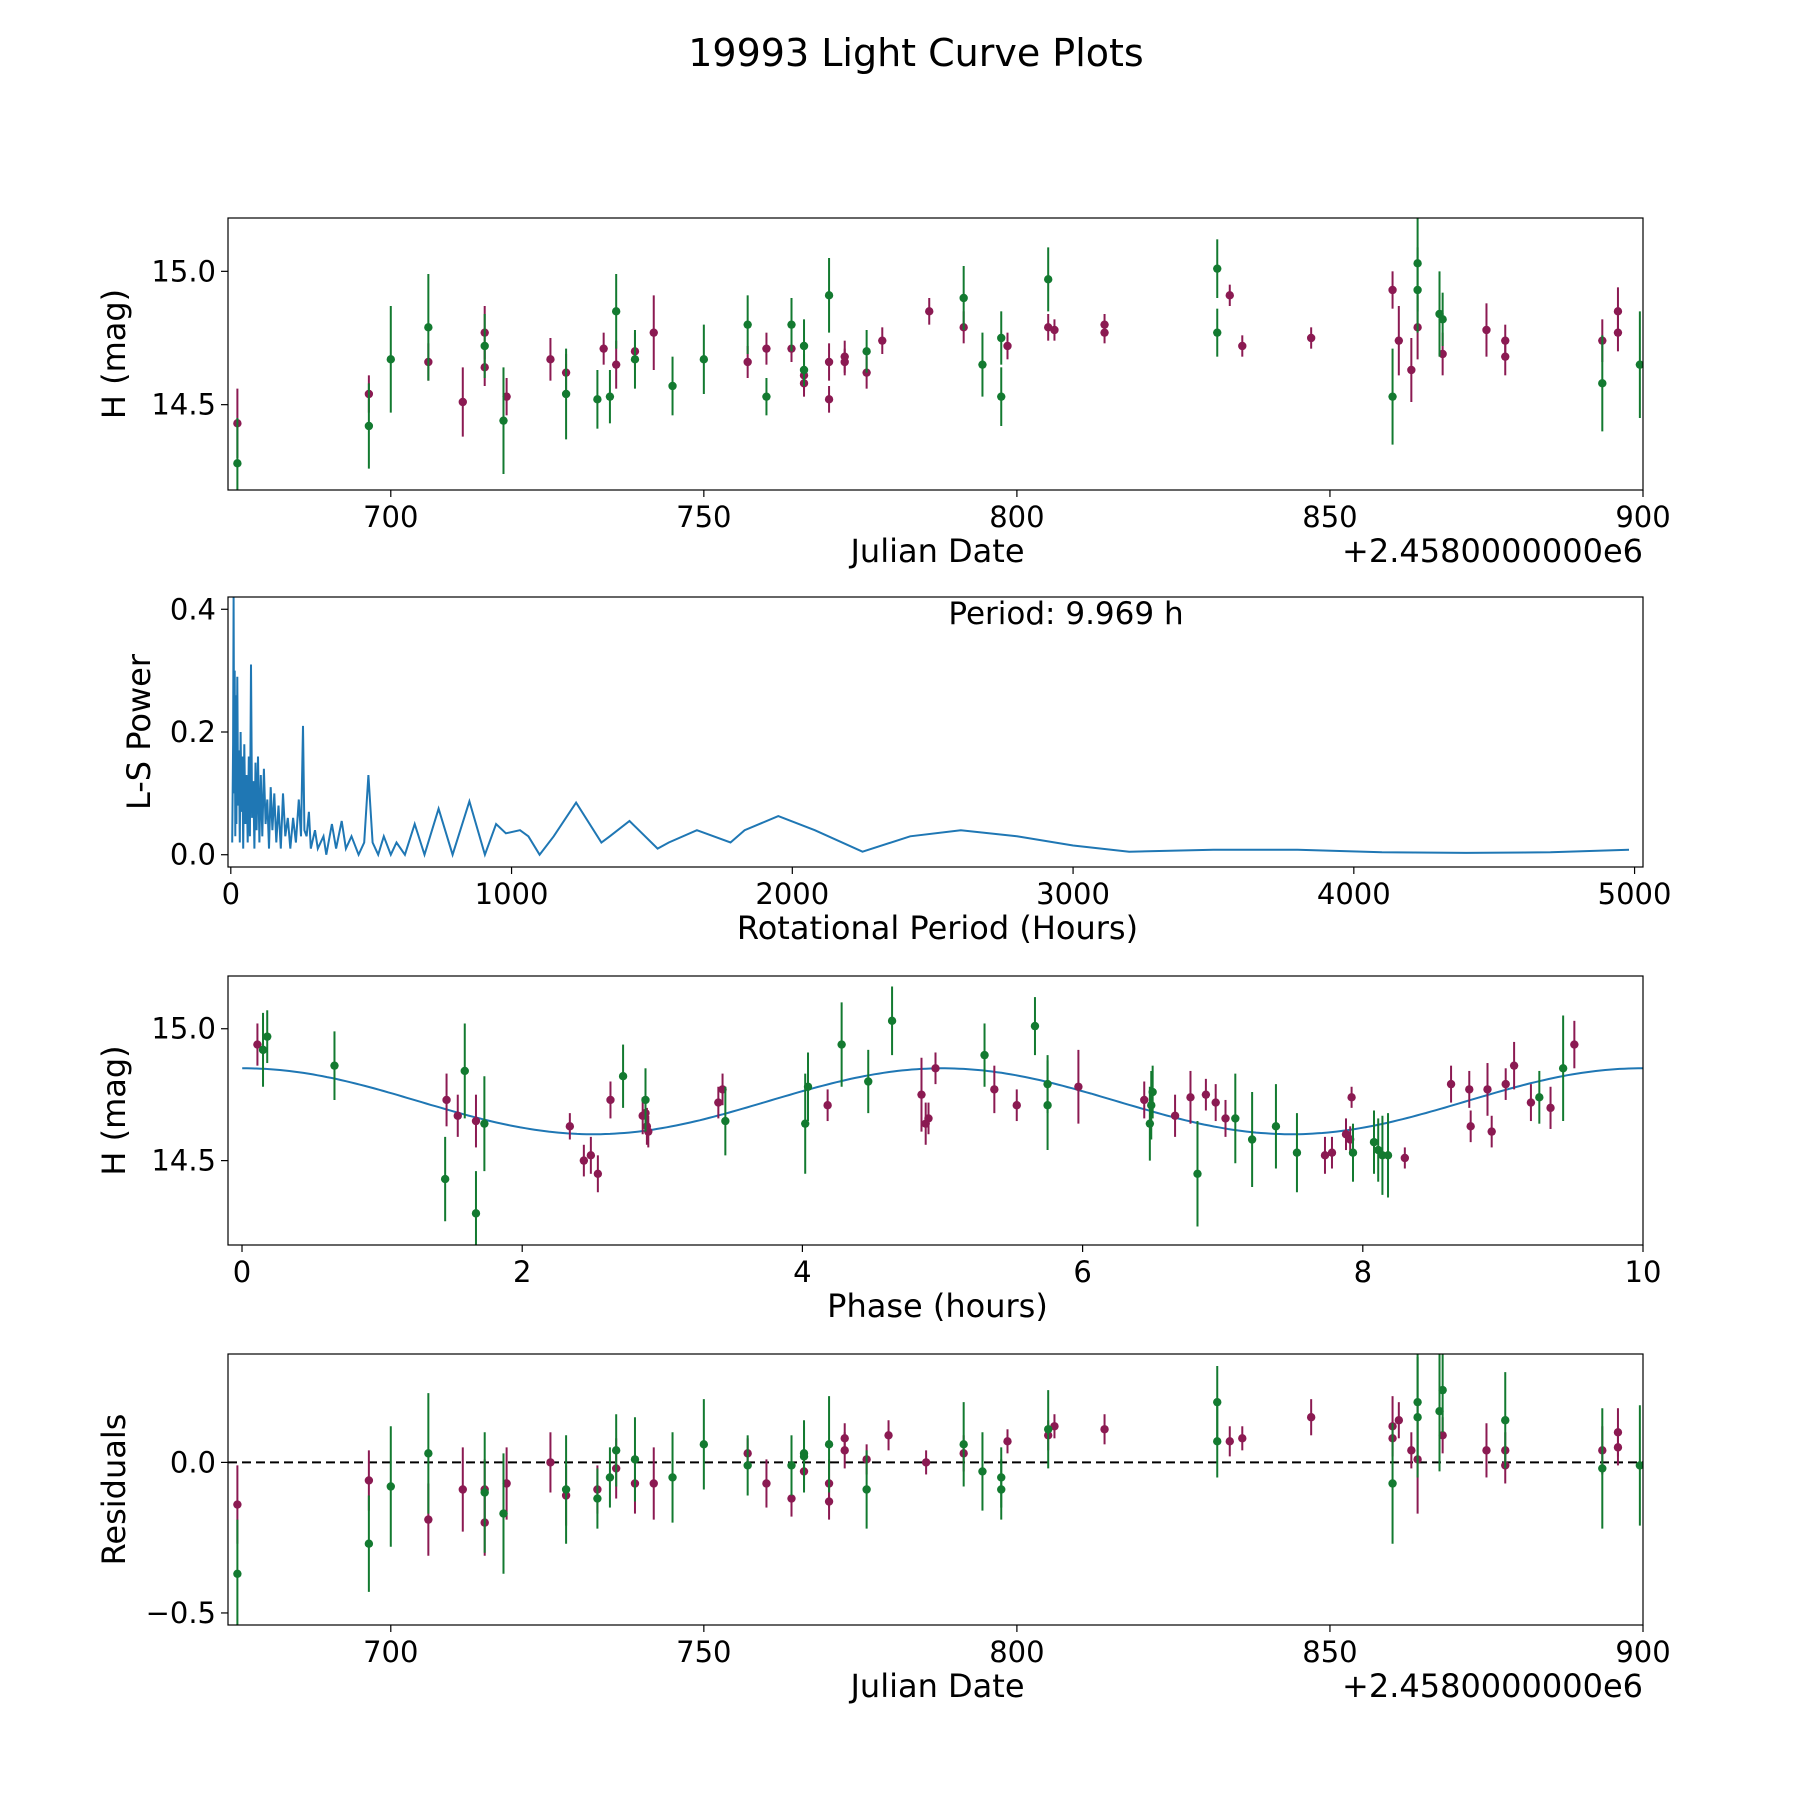 The width and height of the screenshot is (1800, 1800). Describe the element at coordinates (937, 928) in the screenshot. I see `periodogram-x-axis-label: Rotational Period (Hours)` at that location.